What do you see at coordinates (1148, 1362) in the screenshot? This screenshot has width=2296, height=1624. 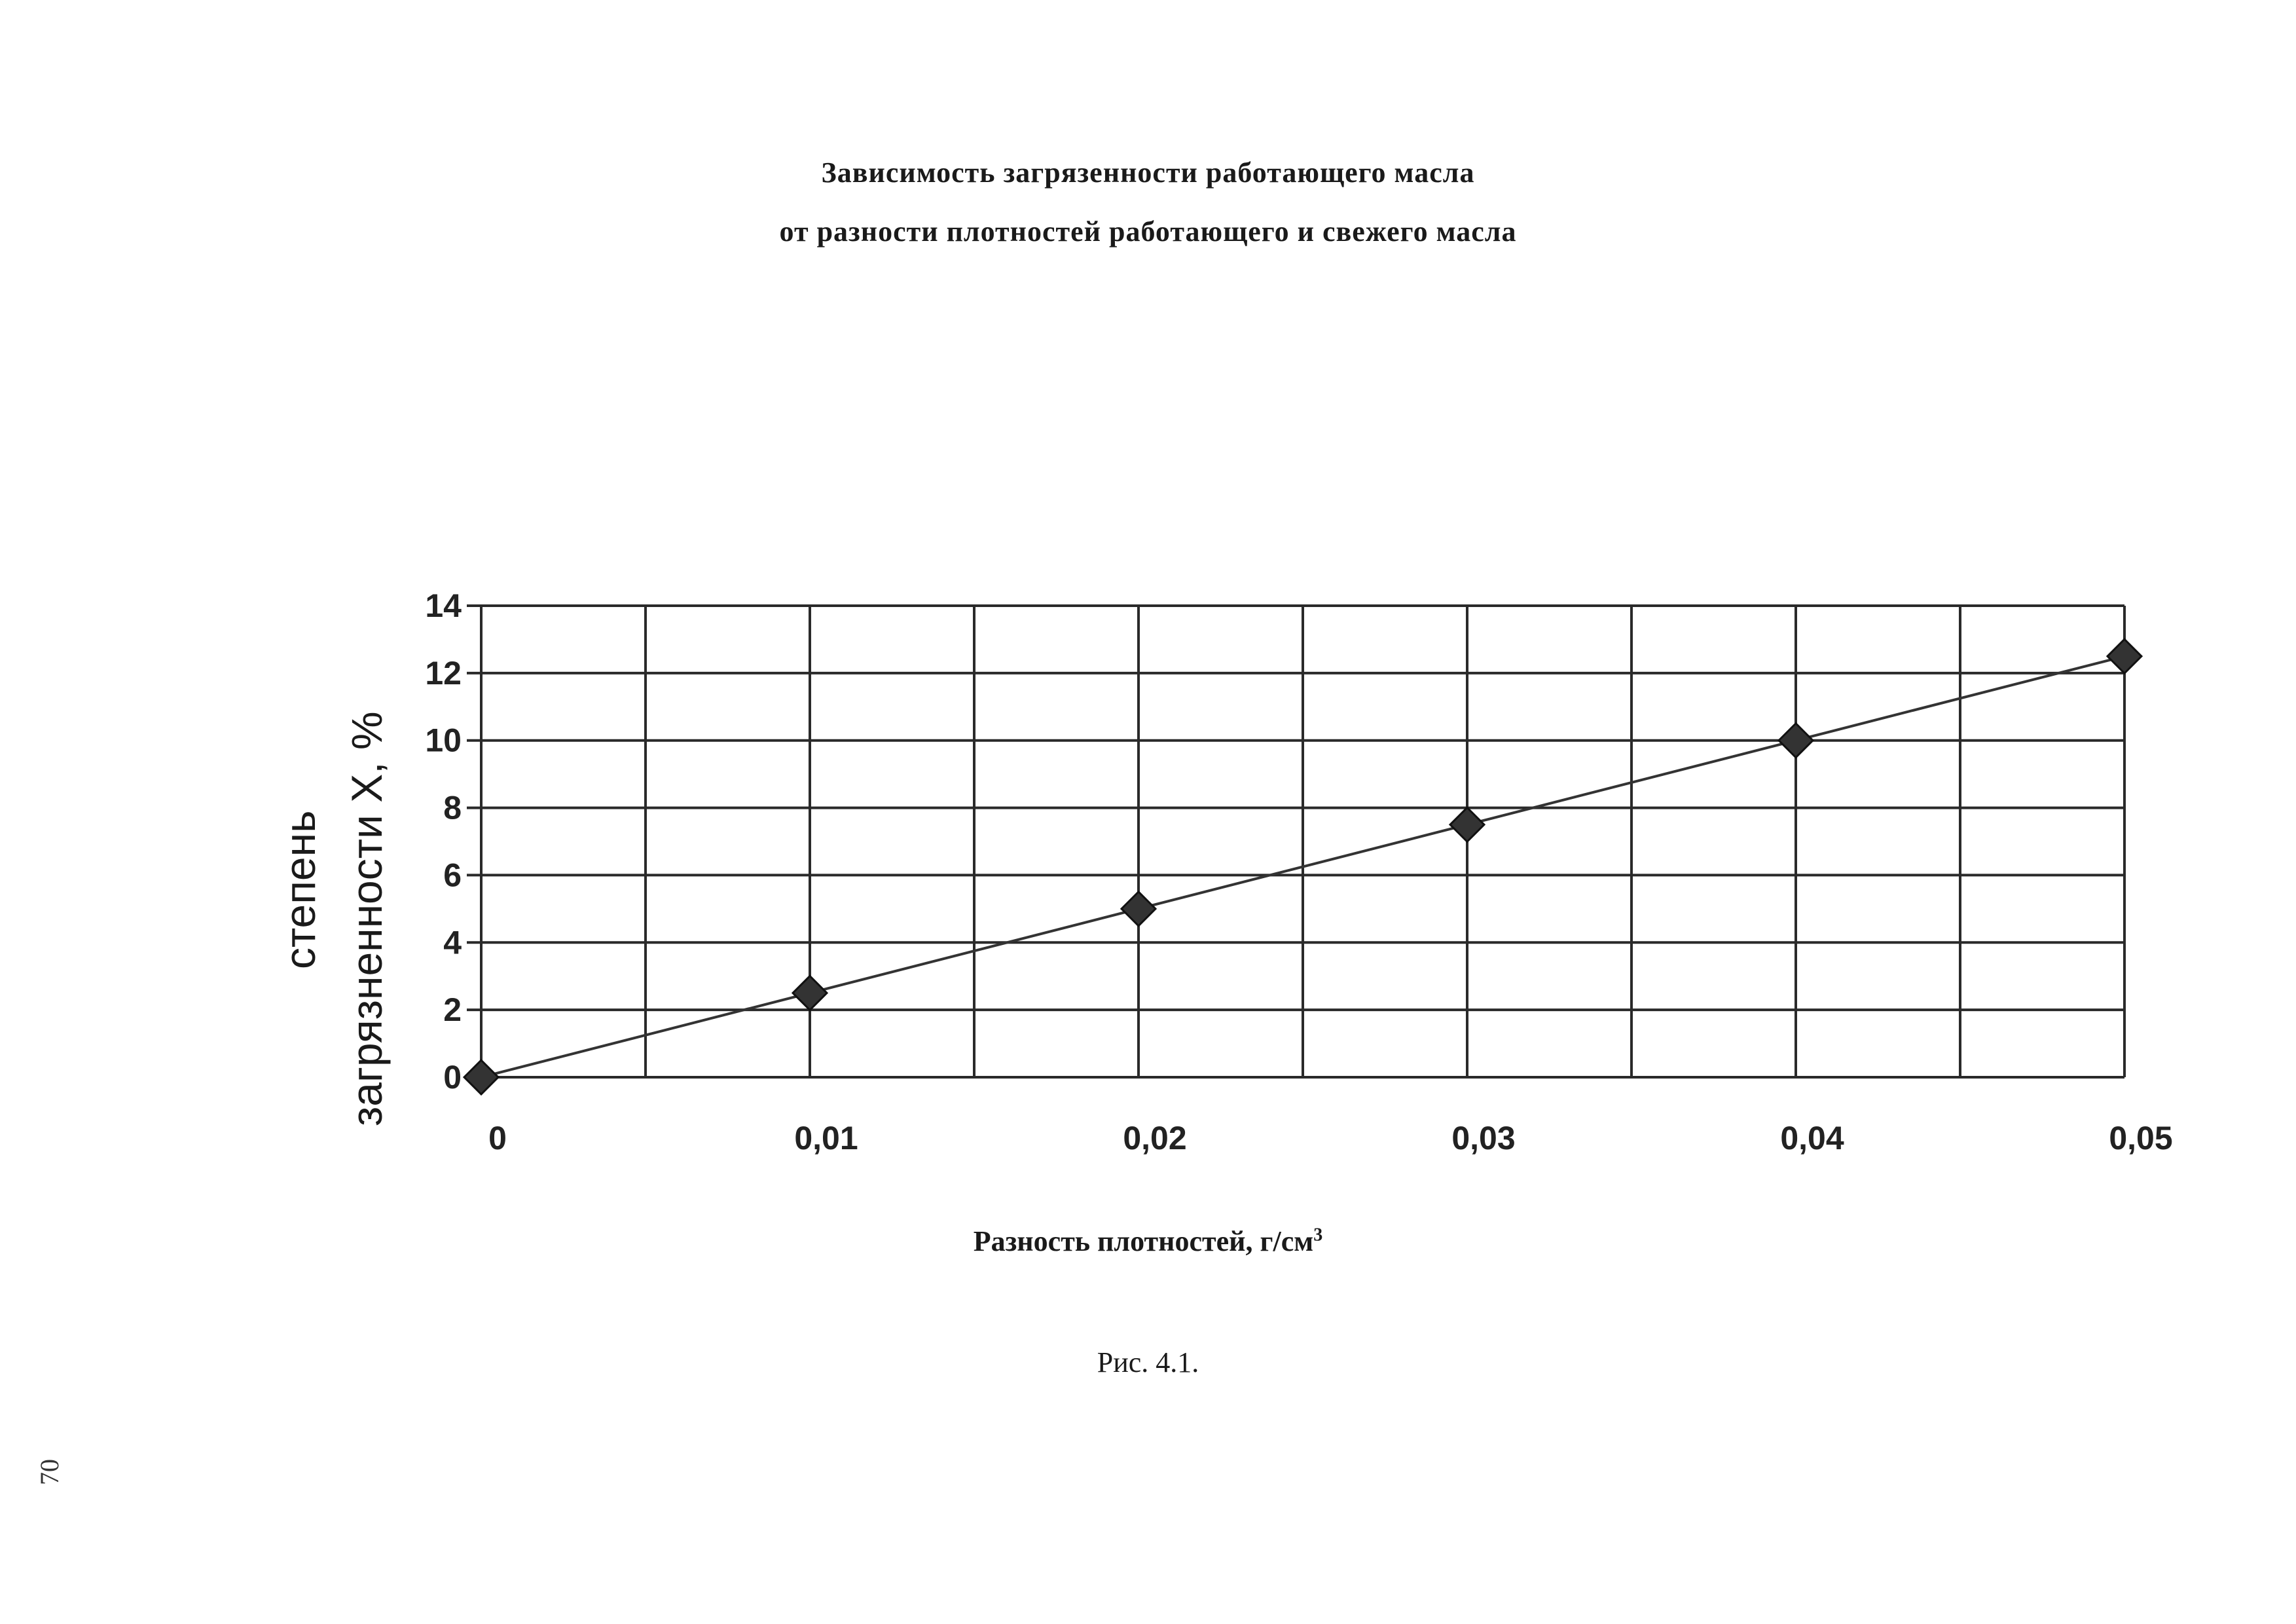 I see `figure-caption: Рис. 4.1.` at bounding box center [1148, 1362].